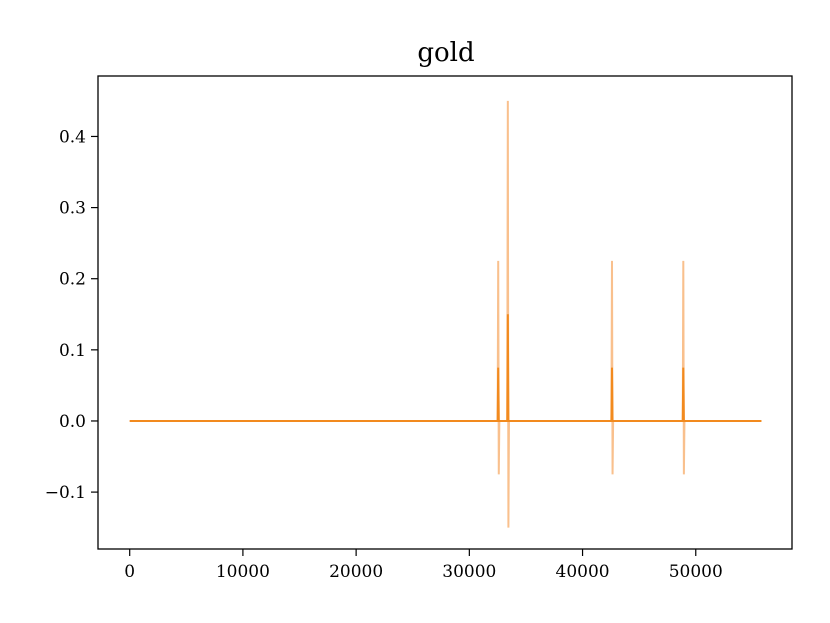 Image resolution: width=830 pixels, height=623 pixels. I want to click on y-tick-label: 0.4, so click(72, 137).